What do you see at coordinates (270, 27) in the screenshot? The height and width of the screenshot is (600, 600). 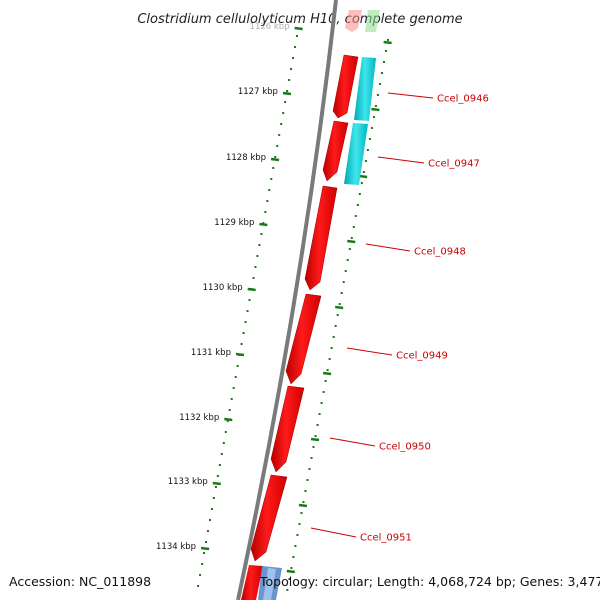 I see `kbp-label: 1126 kbp` at bounding box center [270, 27].